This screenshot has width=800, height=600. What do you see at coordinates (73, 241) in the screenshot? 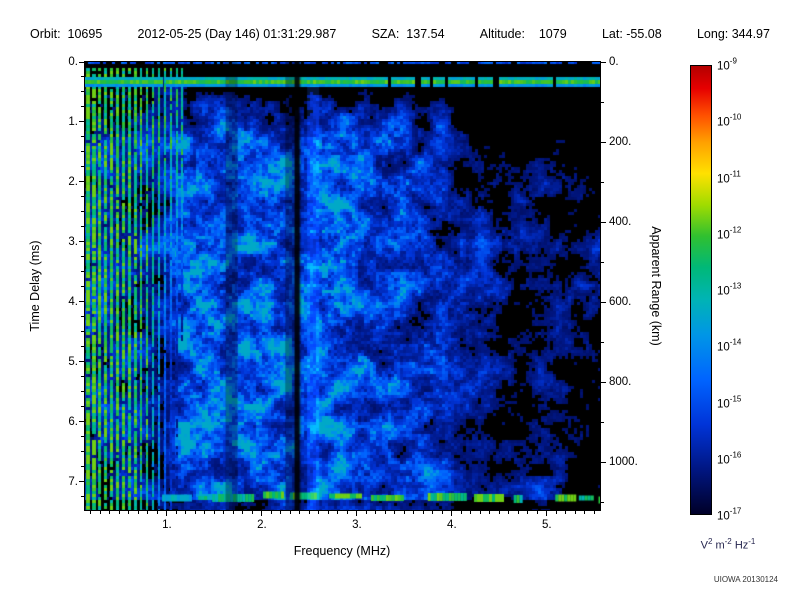
I see `y-tick-label: 3.` at bounding box center [73, 241].